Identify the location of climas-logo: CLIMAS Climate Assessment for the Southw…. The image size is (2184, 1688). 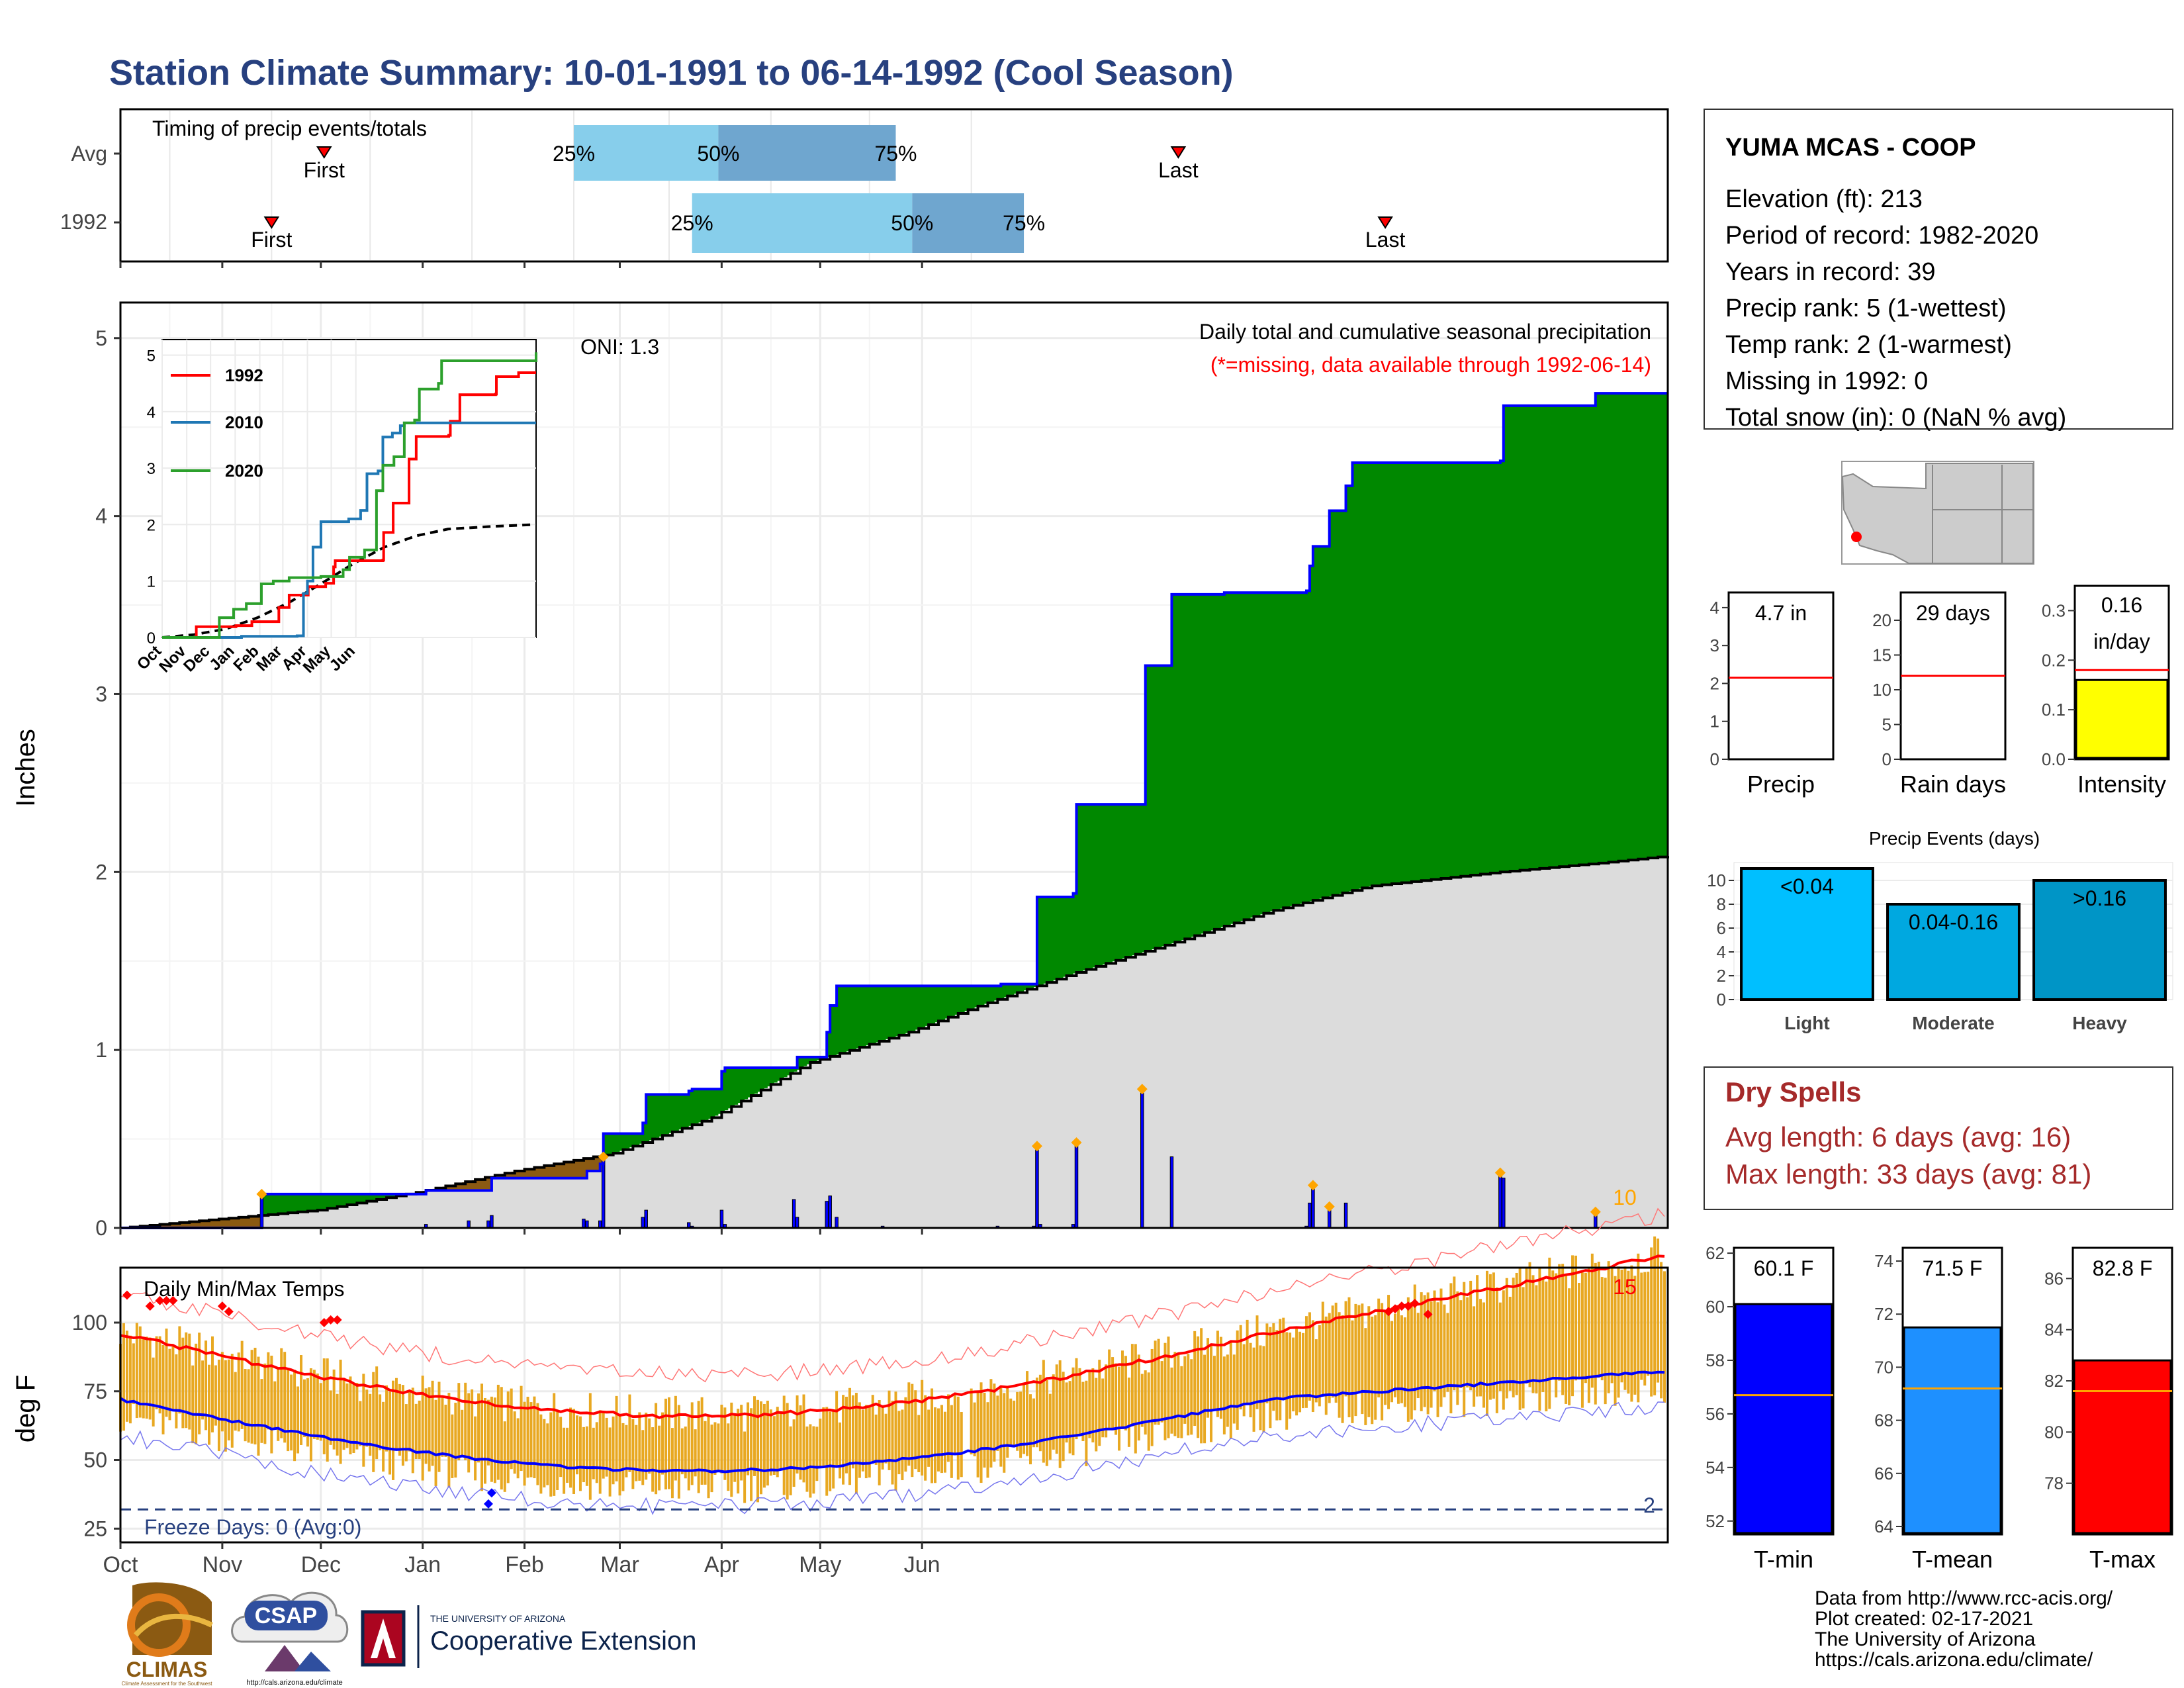
(167, 1634).